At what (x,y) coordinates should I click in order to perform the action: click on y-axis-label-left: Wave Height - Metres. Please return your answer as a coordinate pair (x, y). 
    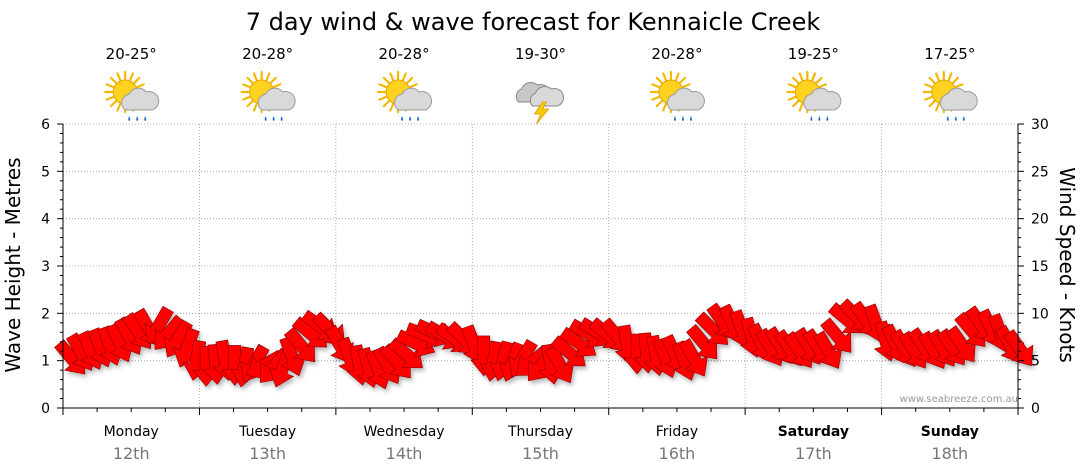
    Looking at the image, I should click on (13, 264).